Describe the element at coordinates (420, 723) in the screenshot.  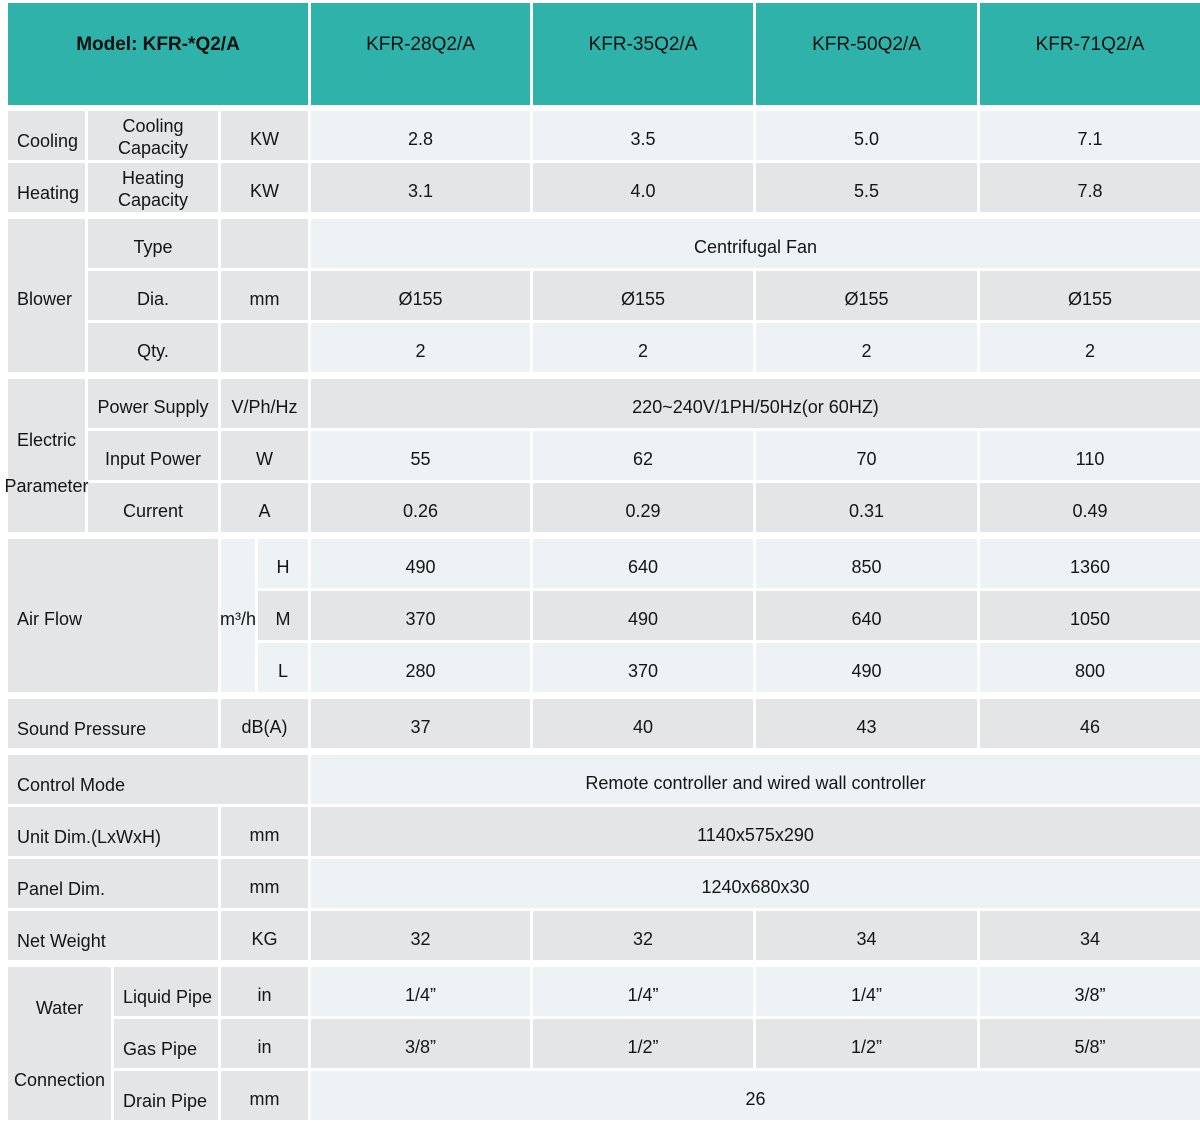
I see `value-cell: 37` at that location.